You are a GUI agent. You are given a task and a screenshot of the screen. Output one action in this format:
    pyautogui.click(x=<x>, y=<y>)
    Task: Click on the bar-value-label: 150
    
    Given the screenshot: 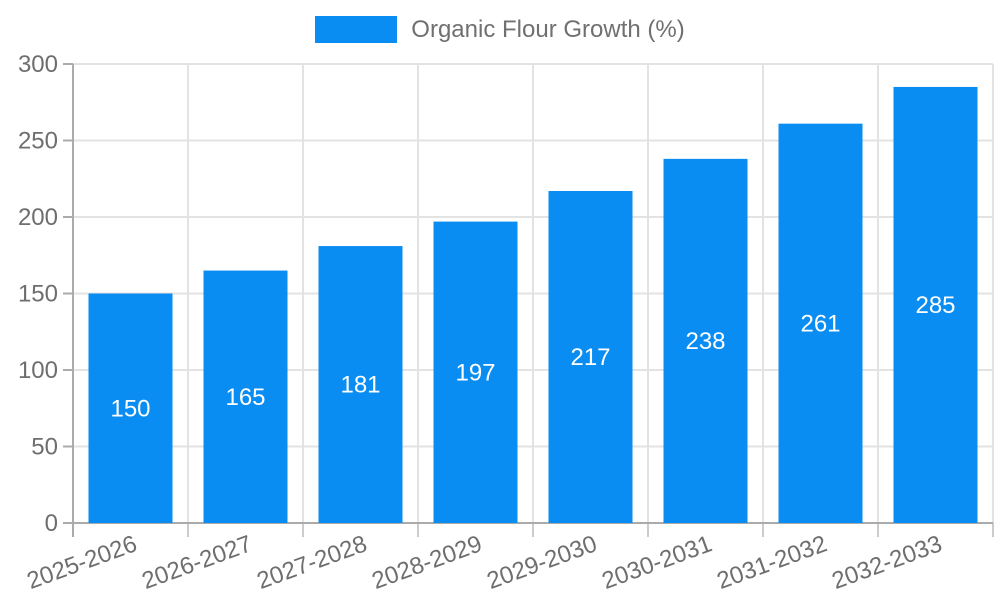 What is the action you would take?
    pyautogui.click(x=130, y=408)
    